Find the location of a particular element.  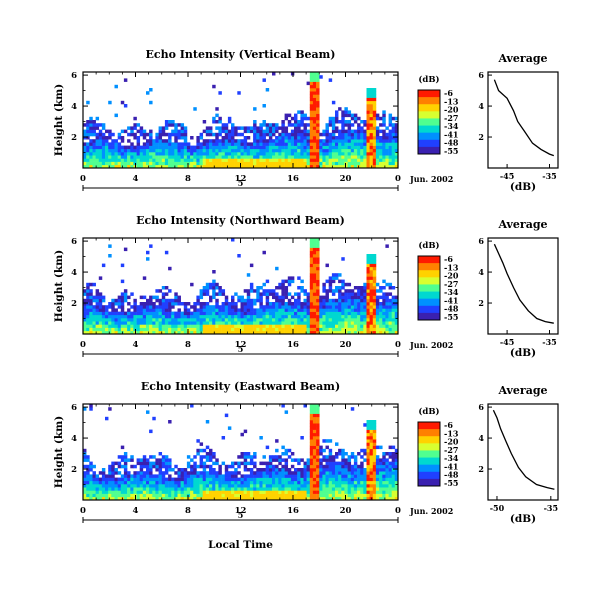

x-tick-label: 20 is located at coordinates (346, 511).